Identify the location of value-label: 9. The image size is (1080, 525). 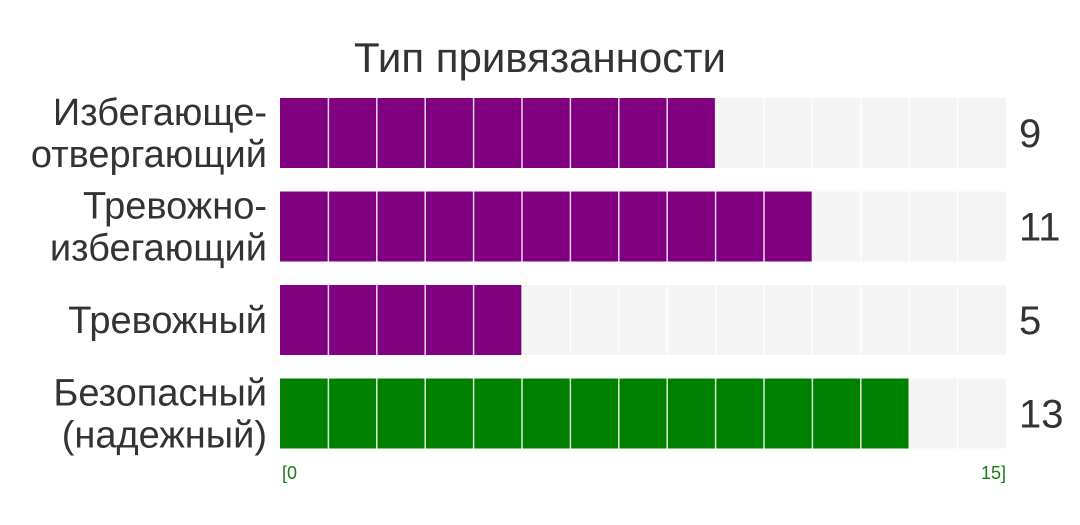
(1030, 134).